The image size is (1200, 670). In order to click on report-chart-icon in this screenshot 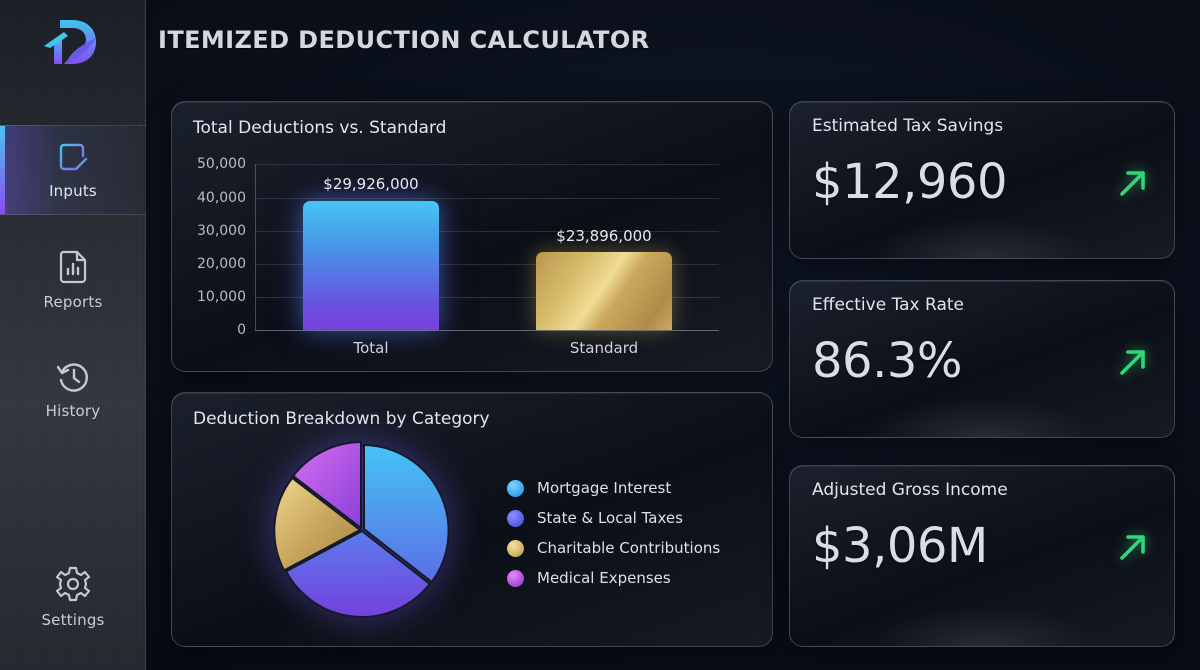, I will do `click(73, 267)`.